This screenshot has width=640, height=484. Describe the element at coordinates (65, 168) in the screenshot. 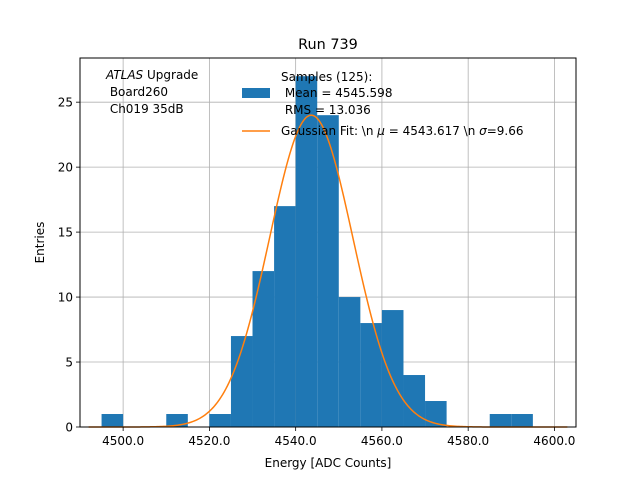

I see `y-tick-label: 20` at that location.